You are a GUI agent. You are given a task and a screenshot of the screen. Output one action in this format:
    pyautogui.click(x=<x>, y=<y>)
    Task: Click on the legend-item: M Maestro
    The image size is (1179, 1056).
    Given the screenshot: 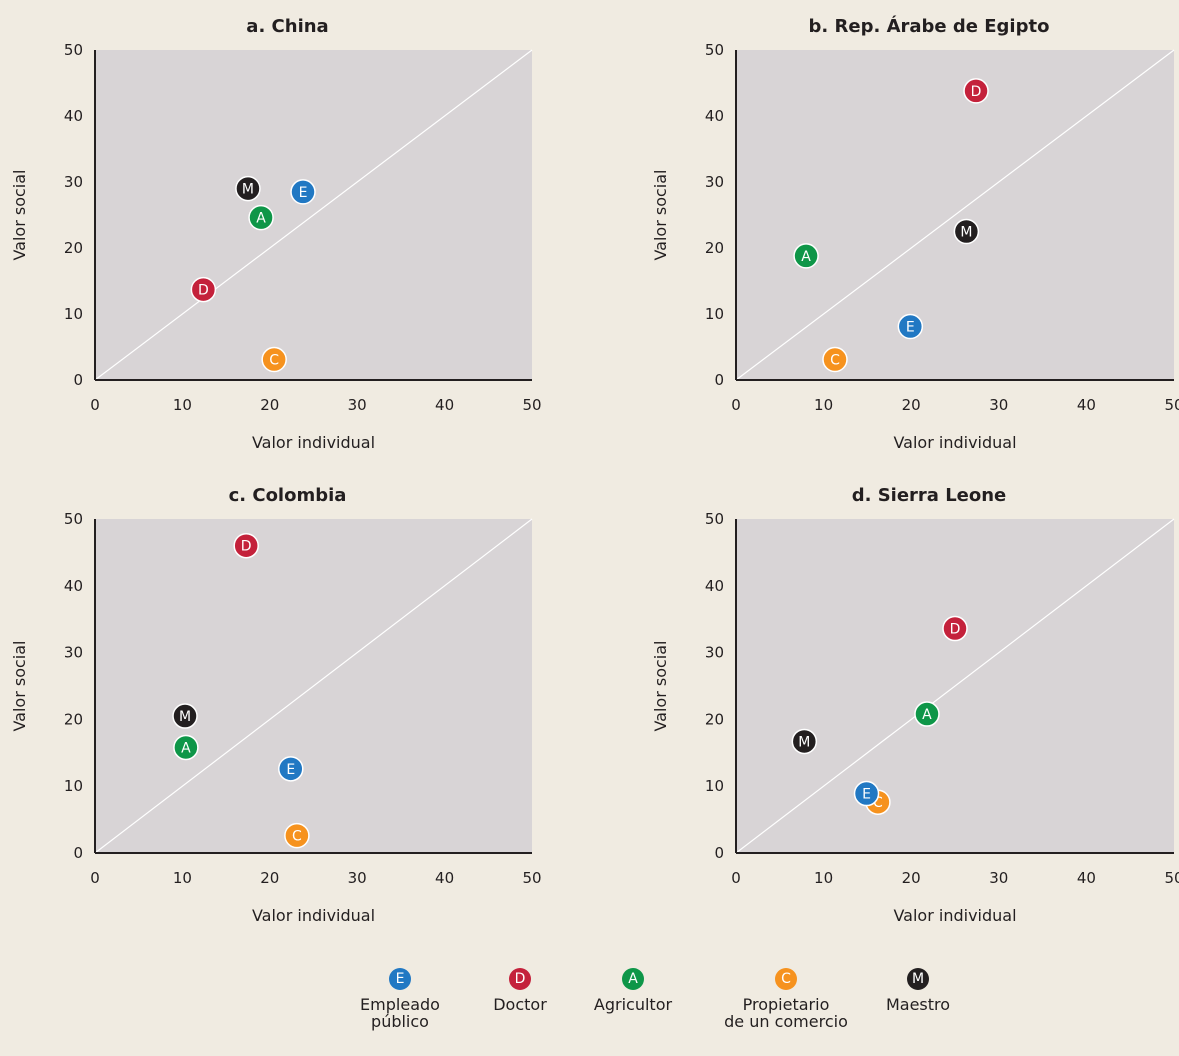 What is the action you would take?
    pyautogui.click(x=918, y=987)
    